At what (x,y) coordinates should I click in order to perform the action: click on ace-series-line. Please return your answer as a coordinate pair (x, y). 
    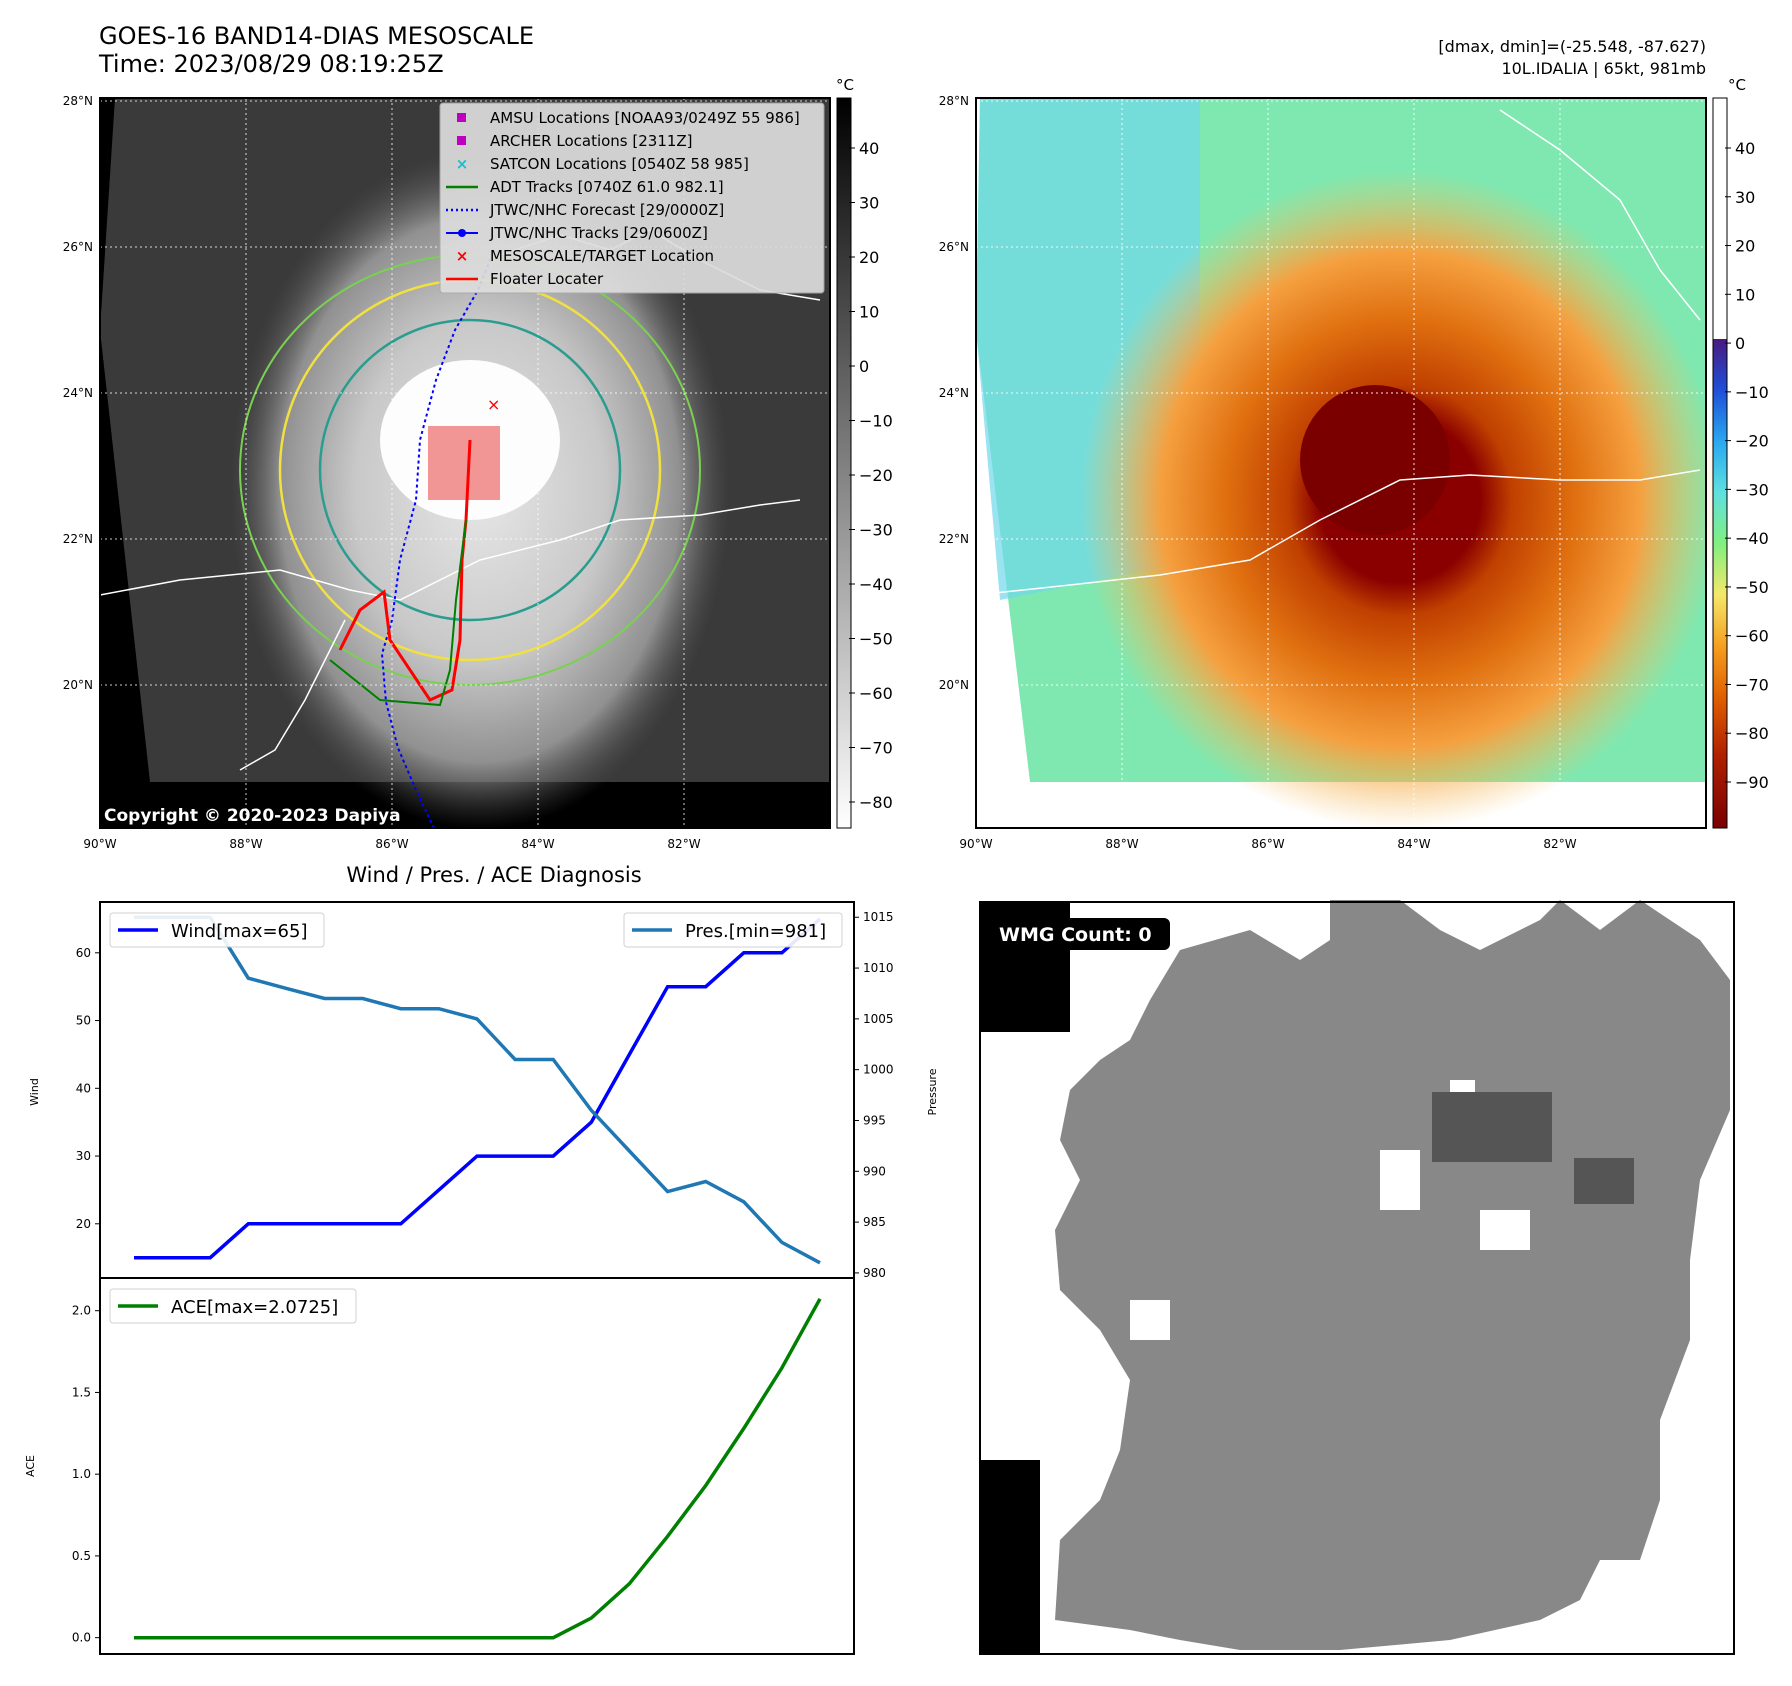
    Looking at the image, I should click on (478, 1468).